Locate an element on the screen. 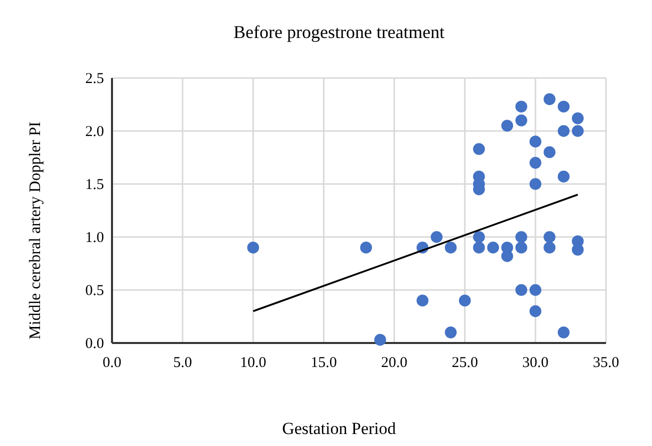  x-tick-label: 35.0 is located at coordinates (606, 363).